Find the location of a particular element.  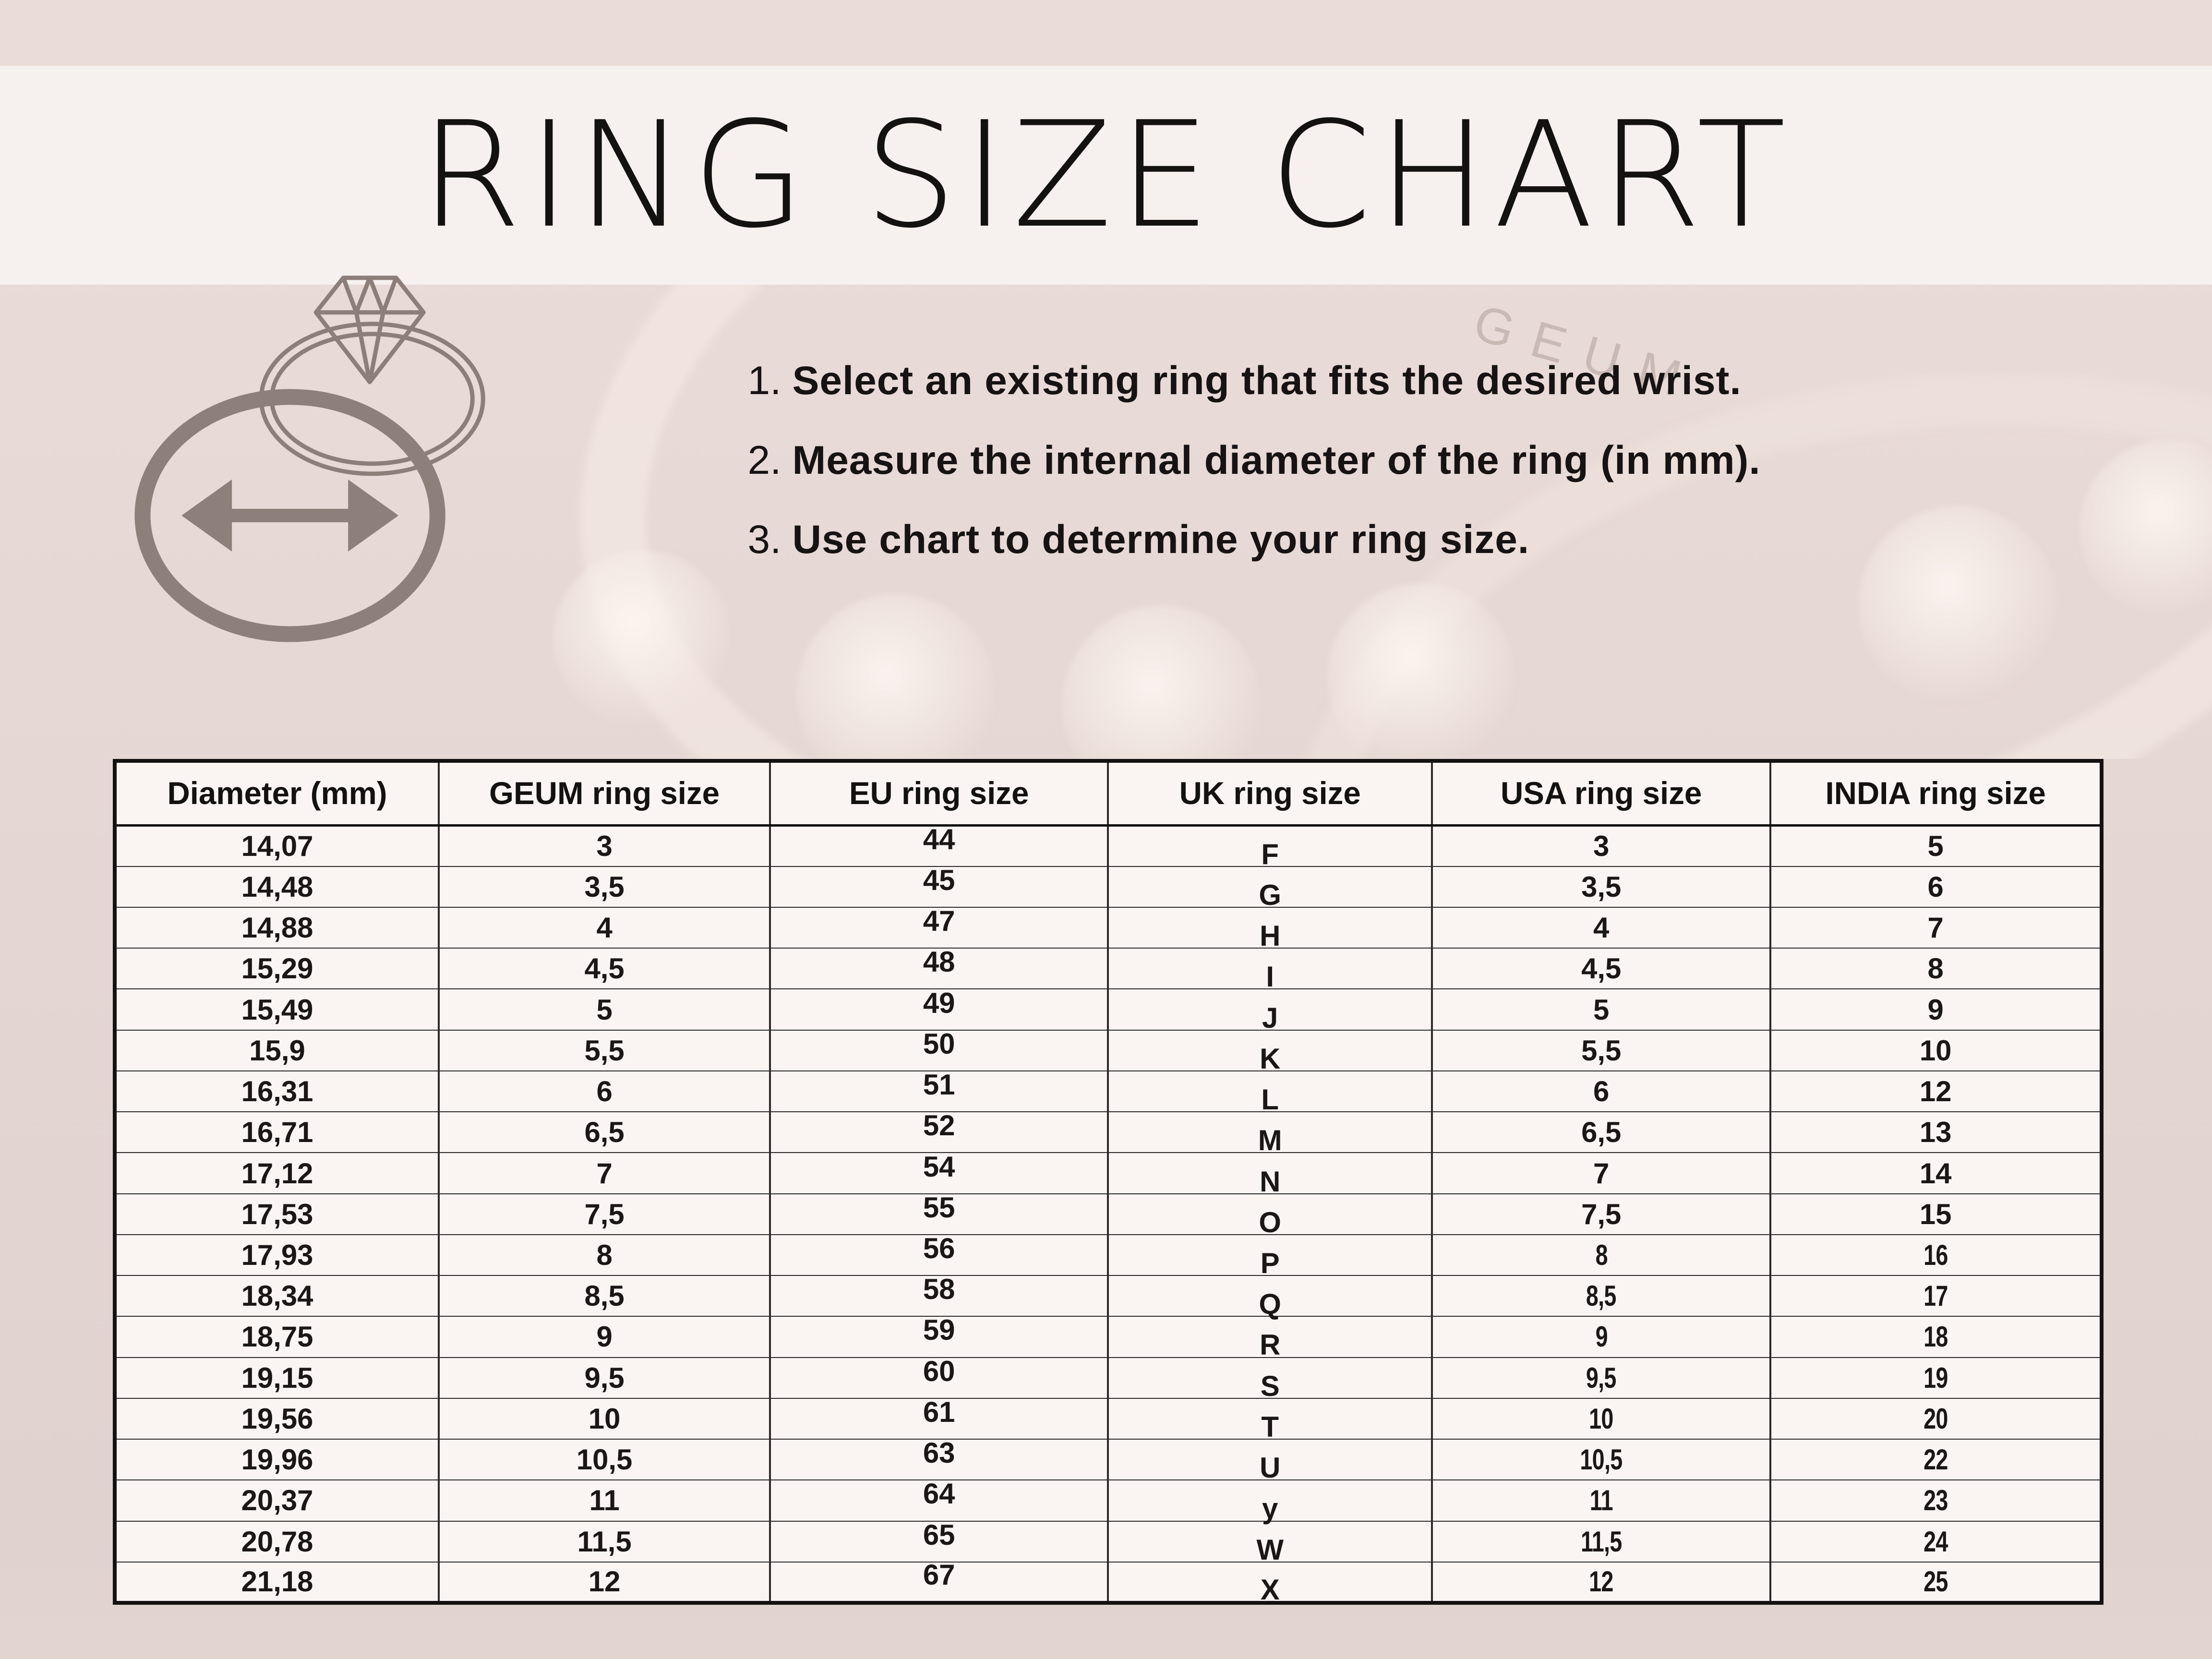

cell-india: 12 is located at coordinates (1936, 1091).